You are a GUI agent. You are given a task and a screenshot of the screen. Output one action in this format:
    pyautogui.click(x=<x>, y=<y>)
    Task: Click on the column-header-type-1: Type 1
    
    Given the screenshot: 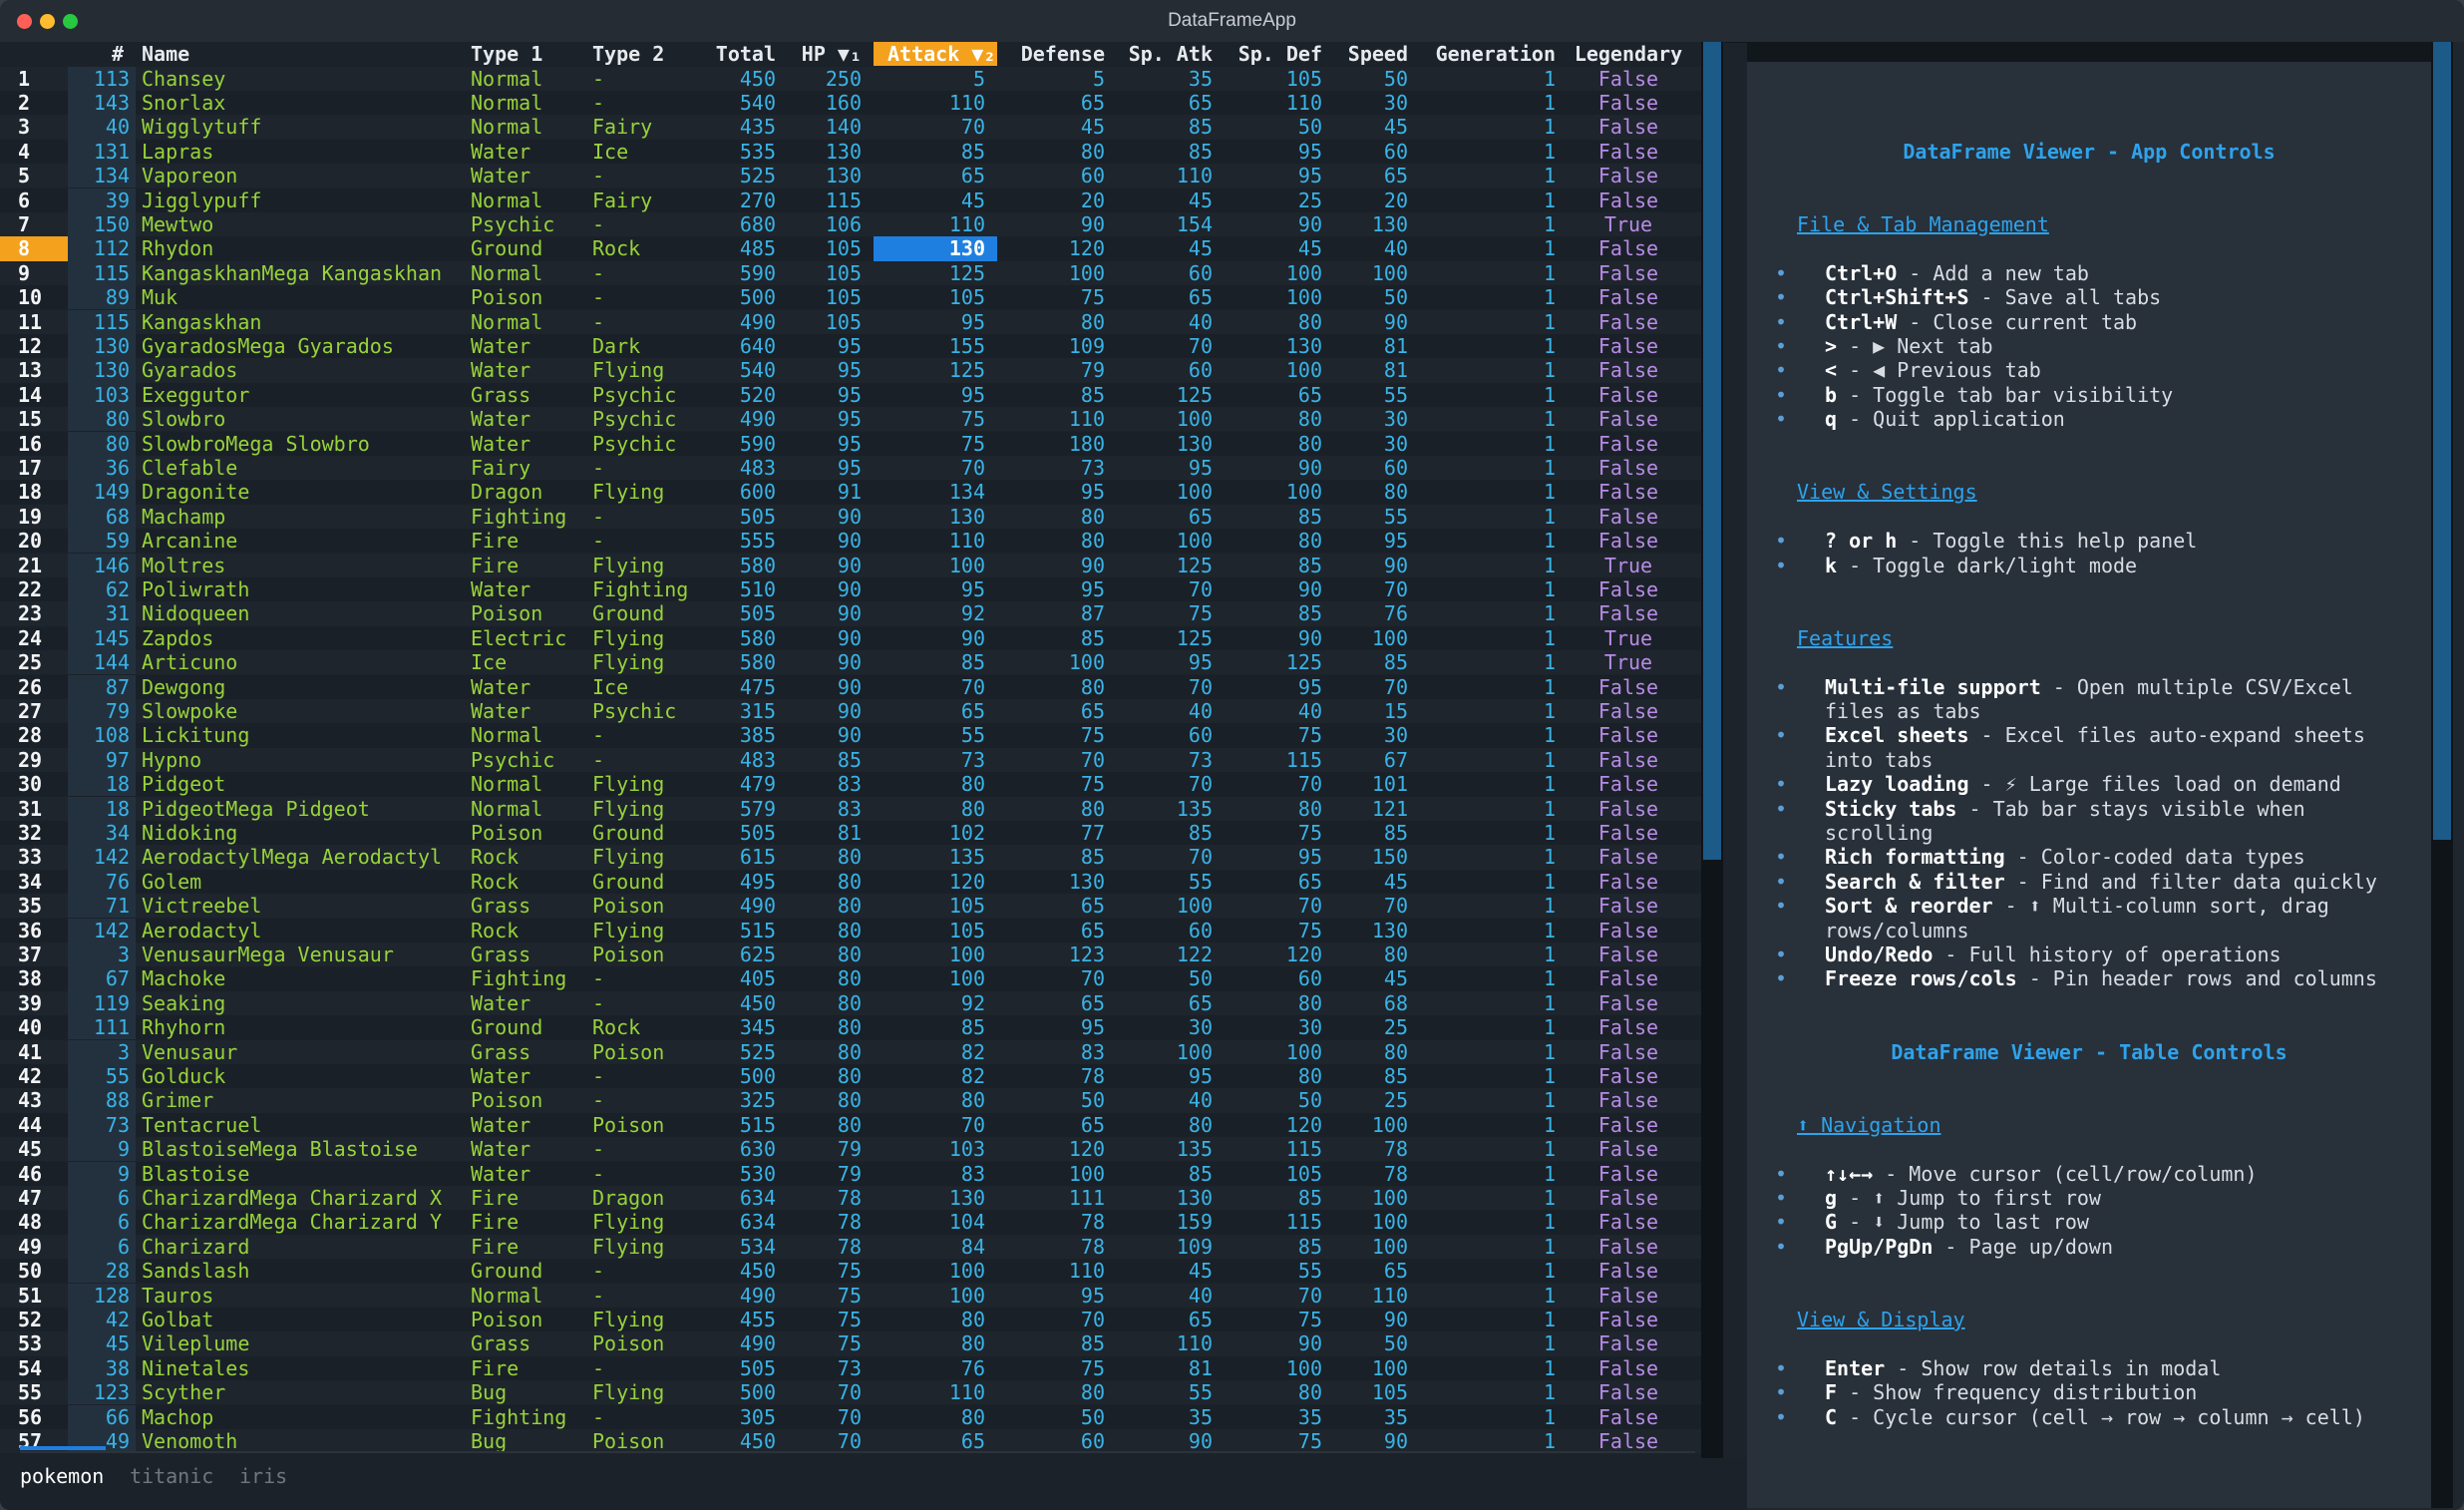 What is the action you would take?
    pyautogui.click(x=507, y=54)
    